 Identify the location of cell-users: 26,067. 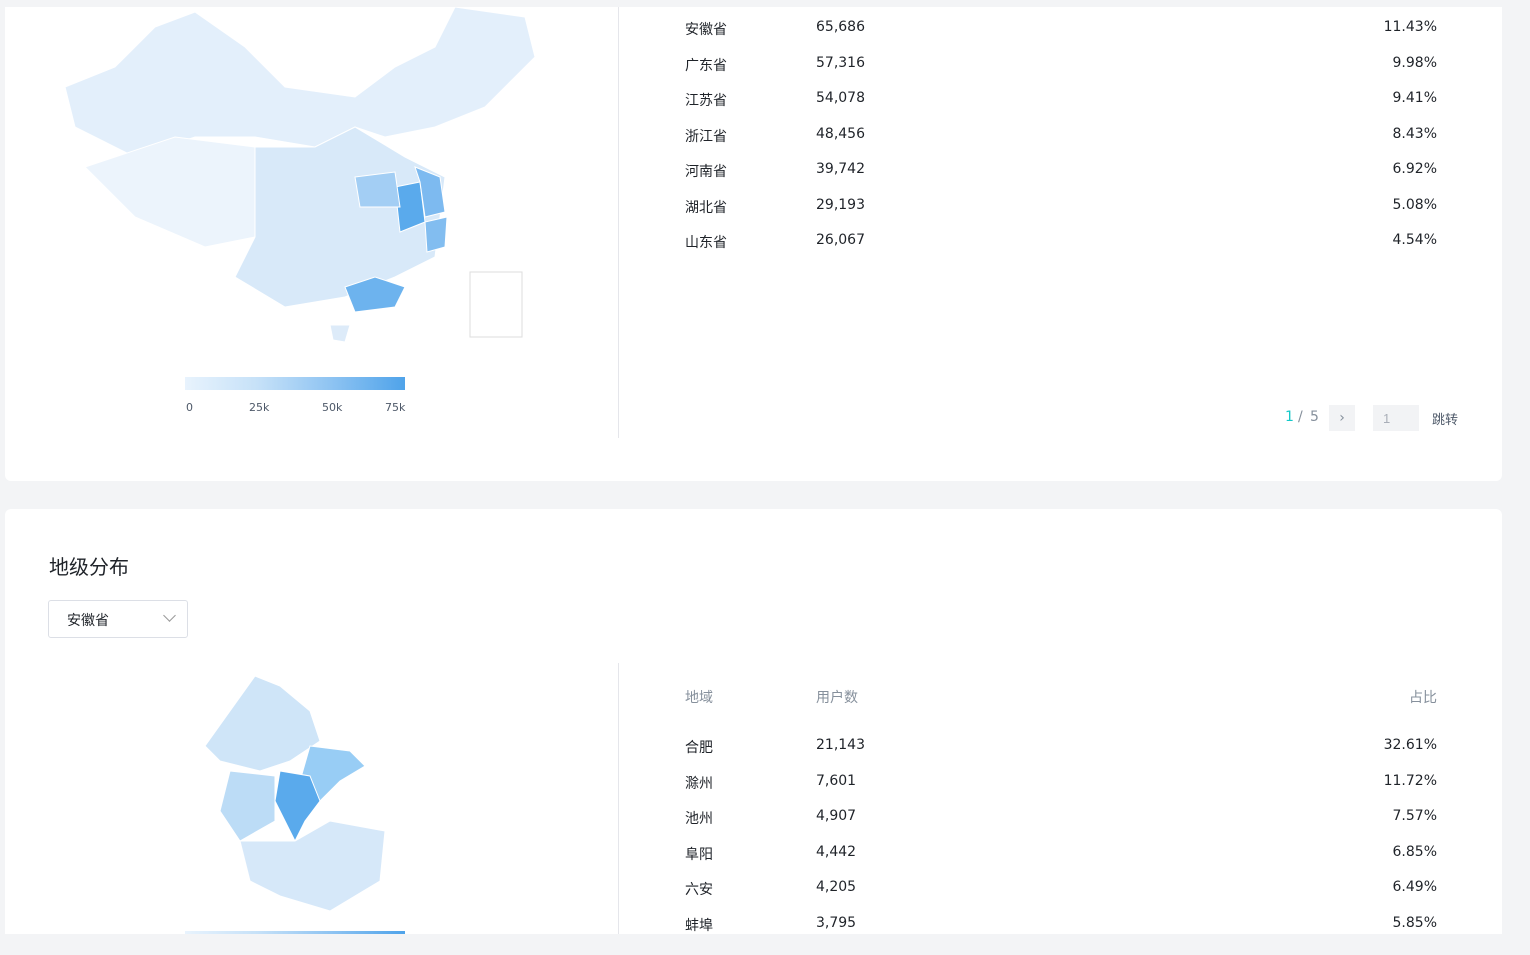
(840, 240).